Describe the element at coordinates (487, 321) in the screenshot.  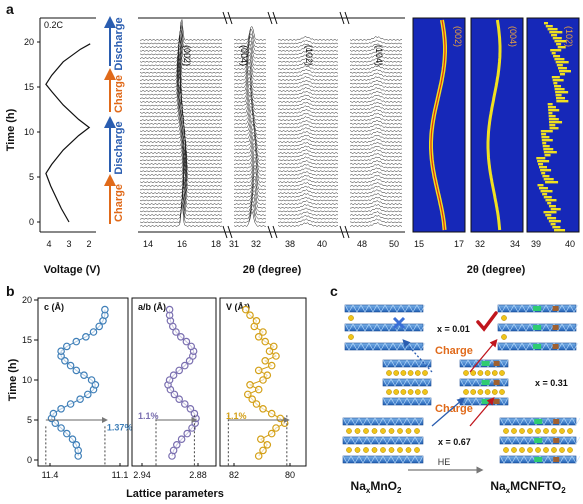
I see `check-icon` at that location.